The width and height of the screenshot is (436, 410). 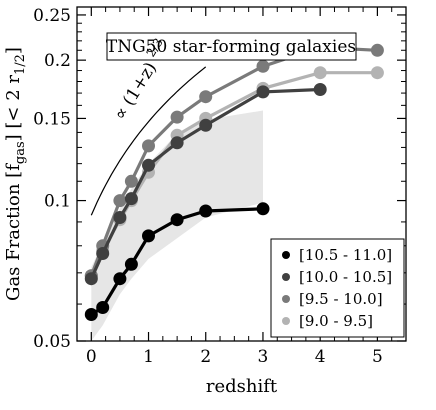 I want to click on x-tick-label: 3, so click(x=263, y=357).